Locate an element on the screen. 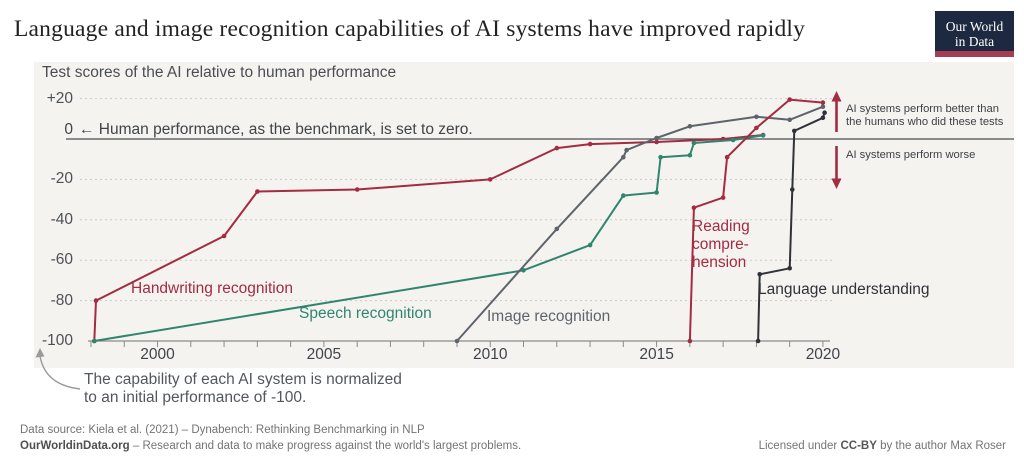 Image resolution: width=1024 pixels, height=464 pixels. owid-logo: Our World in Data is located at coordinates (974, 34).